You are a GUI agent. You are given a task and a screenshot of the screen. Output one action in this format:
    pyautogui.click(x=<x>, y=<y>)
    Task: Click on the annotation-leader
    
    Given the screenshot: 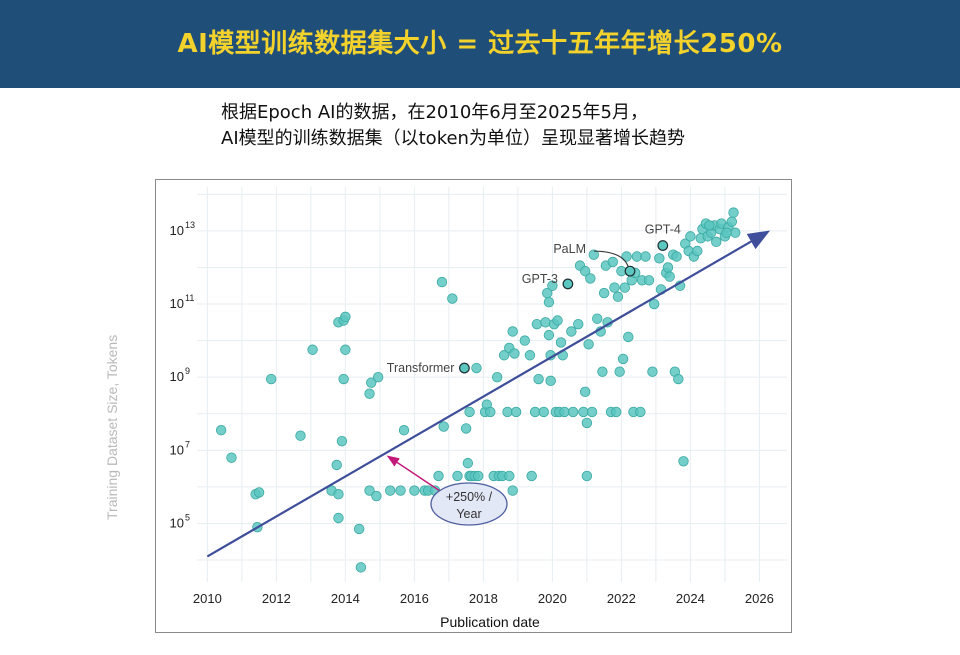 What is the action you would take?
    pyautogui.click(x=611, y=258)
    